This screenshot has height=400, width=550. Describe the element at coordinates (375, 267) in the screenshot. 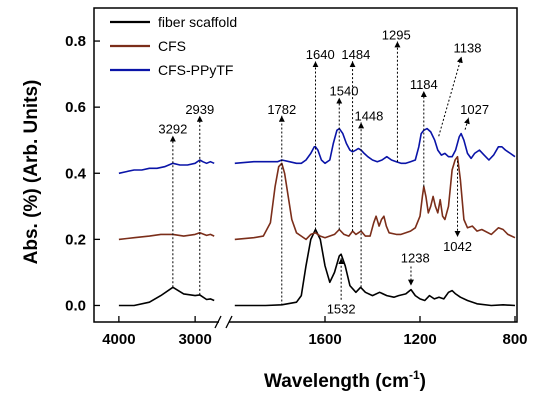

I see `series-fiber-right` at that location.